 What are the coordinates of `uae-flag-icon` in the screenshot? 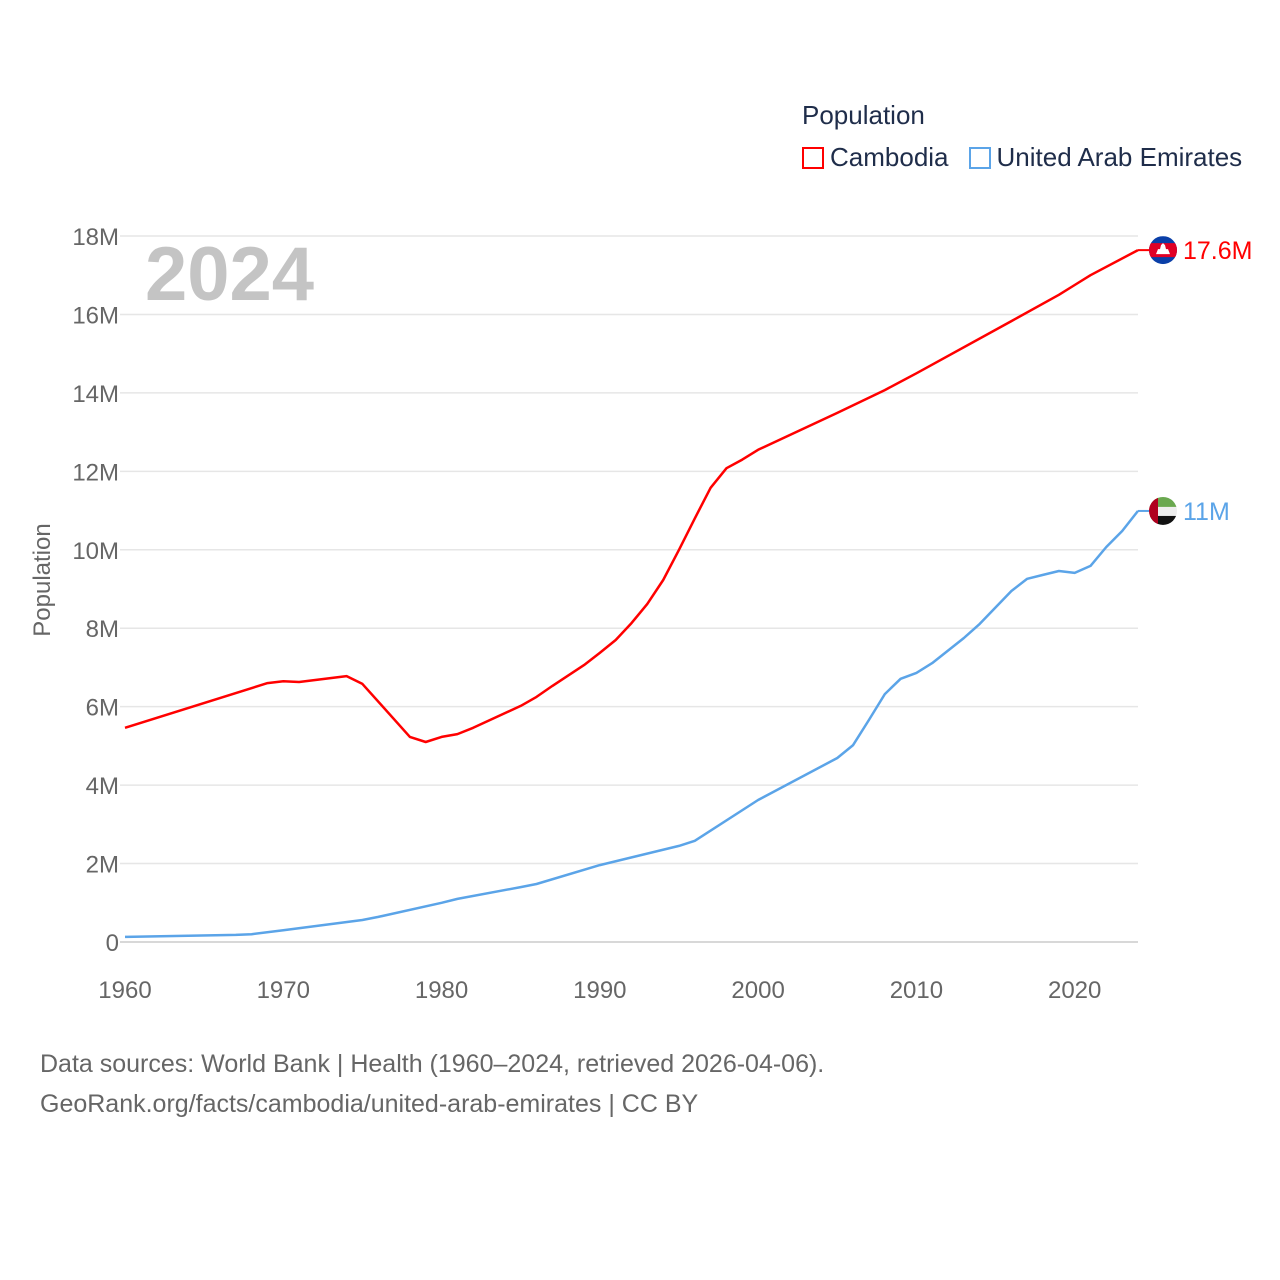 It's located at (1163, 510).